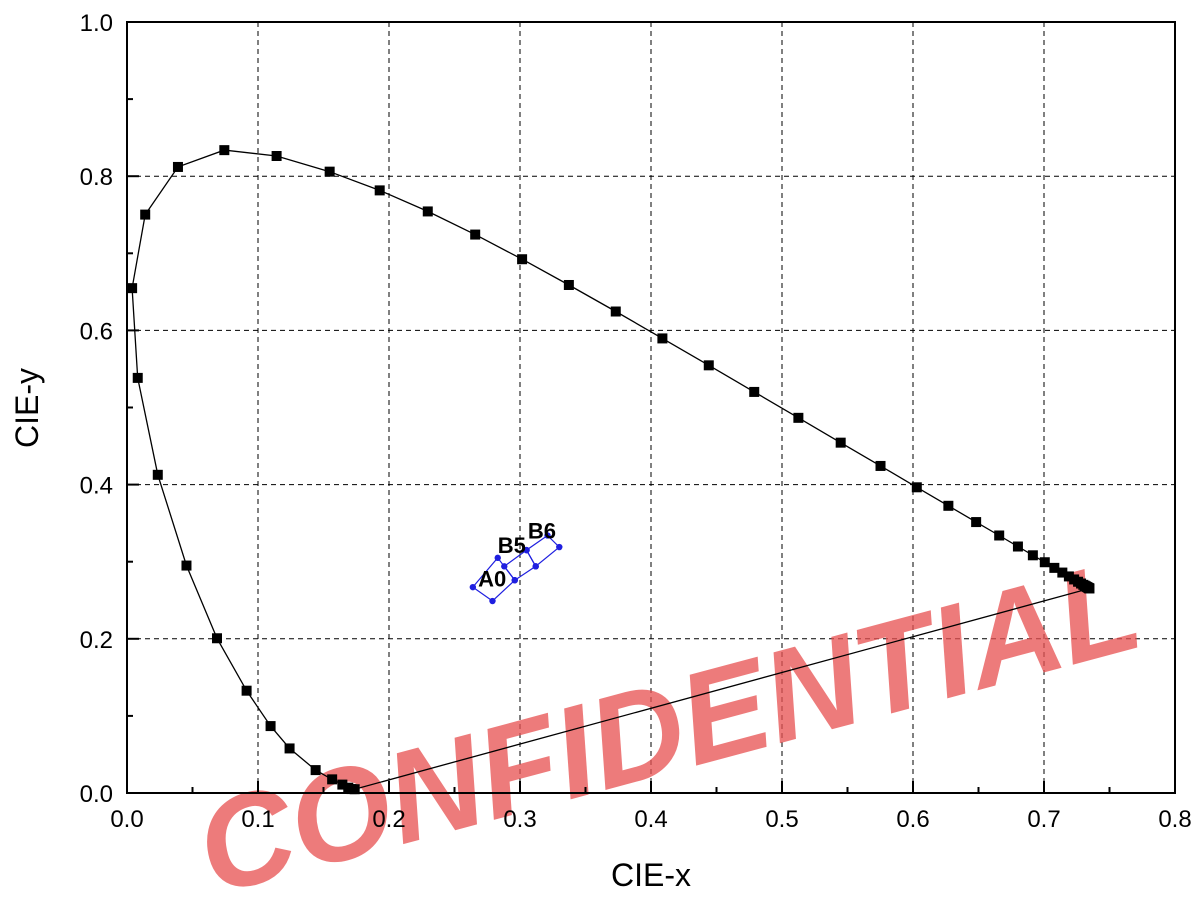  Describe the element at coordinates (96, 486) in the screenshot. I see `y-tick-label: 0.4` at that location.